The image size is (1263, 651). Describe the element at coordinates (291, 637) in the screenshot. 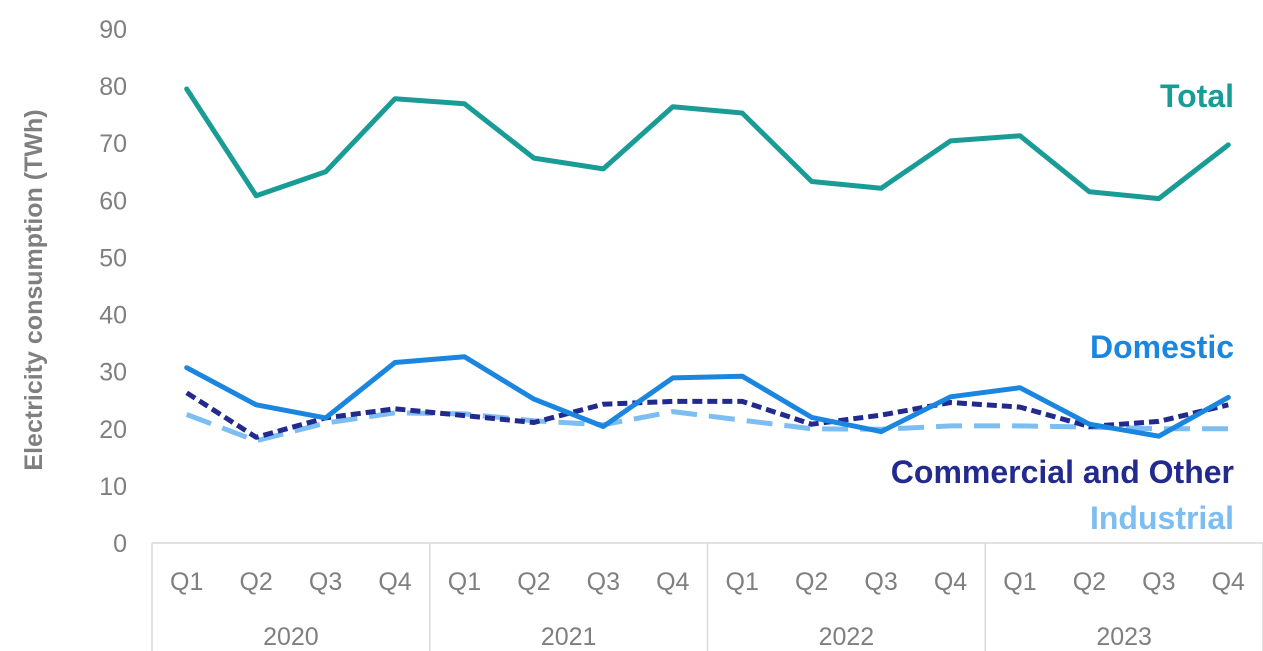

I see `x-tick-label-year: 2020` at that location.